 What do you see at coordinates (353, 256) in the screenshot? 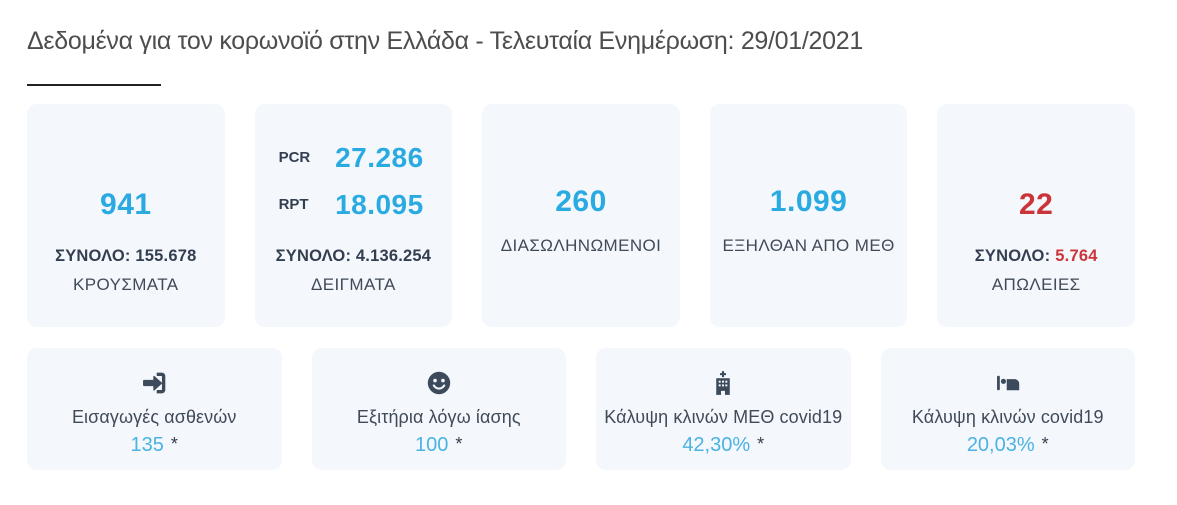
I see `total-samples-label: ΣΥΝΟΛΟ: 4.136.254` at bounding box center [353, 256].